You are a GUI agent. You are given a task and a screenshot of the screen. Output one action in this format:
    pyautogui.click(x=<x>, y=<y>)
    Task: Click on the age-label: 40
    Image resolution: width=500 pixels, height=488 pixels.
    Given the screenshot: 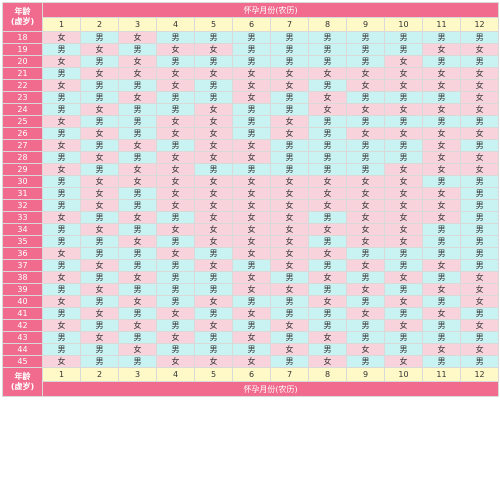 What is the action you would take?
    pyautogui.click(x=22, y=301)
    